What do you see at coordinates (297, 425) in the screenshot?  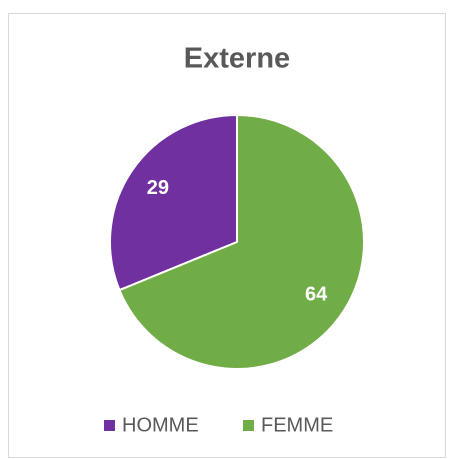 I see `legend-label: FEMME` at bounding box center [297, 425].